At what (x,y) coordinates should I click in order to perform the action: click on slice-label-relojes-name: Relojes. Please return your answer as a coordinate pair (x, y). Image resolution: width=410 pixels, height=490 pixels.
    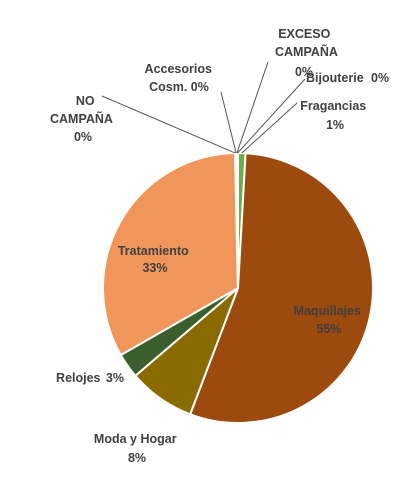
    Looking at the image, I should click on (78, 378).